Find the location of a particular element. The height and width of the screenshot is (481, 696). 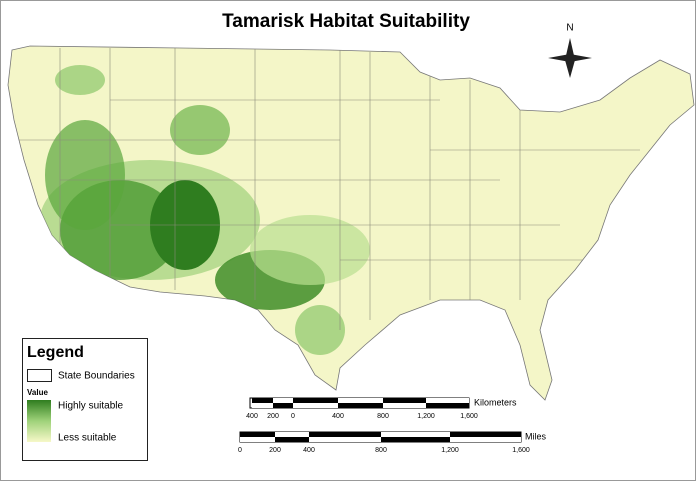

legend-gradient is located at coordinates (39, 421).